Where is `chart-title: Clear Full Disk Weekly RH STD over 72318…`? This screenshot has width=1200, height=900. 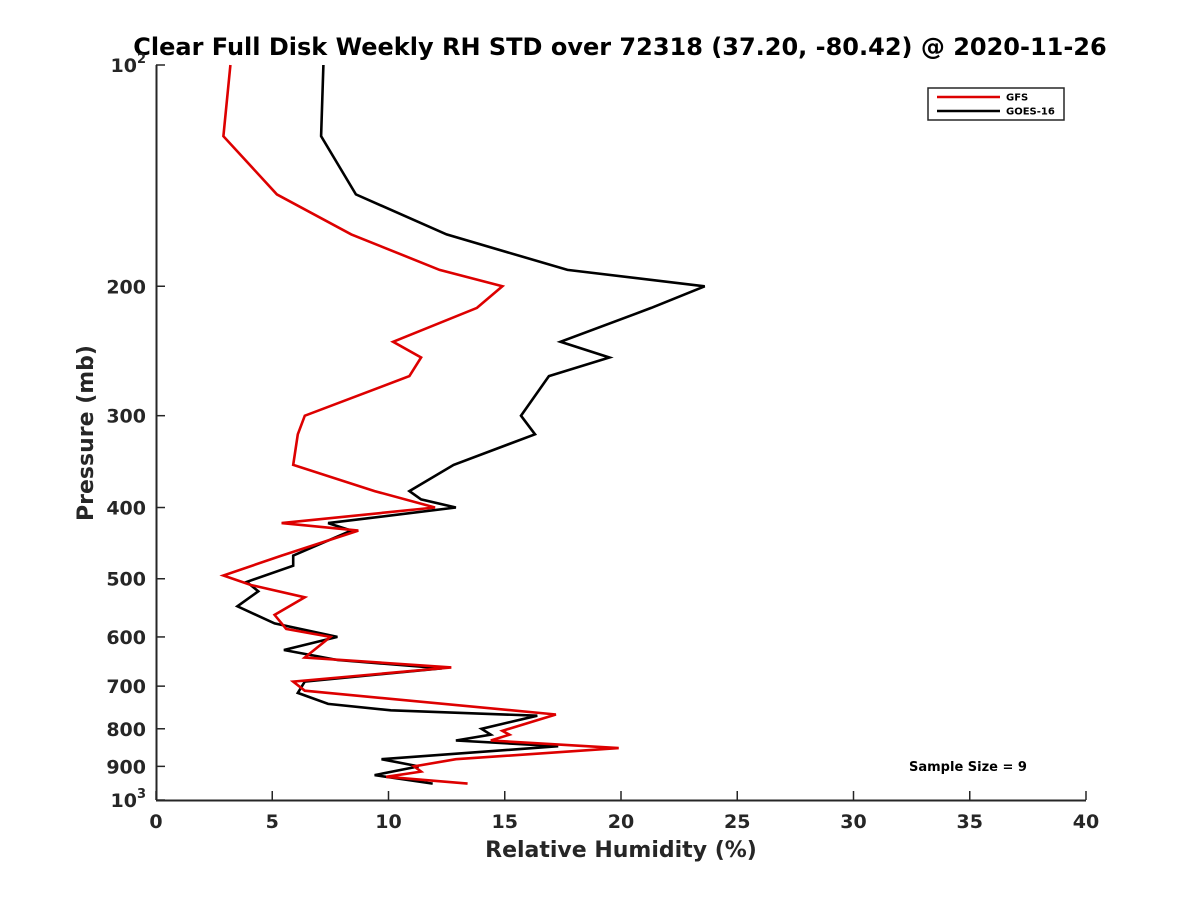
chart-title: Clear Full Disk Weekly RH STD over 72318… is located at coordinates (619, 47).